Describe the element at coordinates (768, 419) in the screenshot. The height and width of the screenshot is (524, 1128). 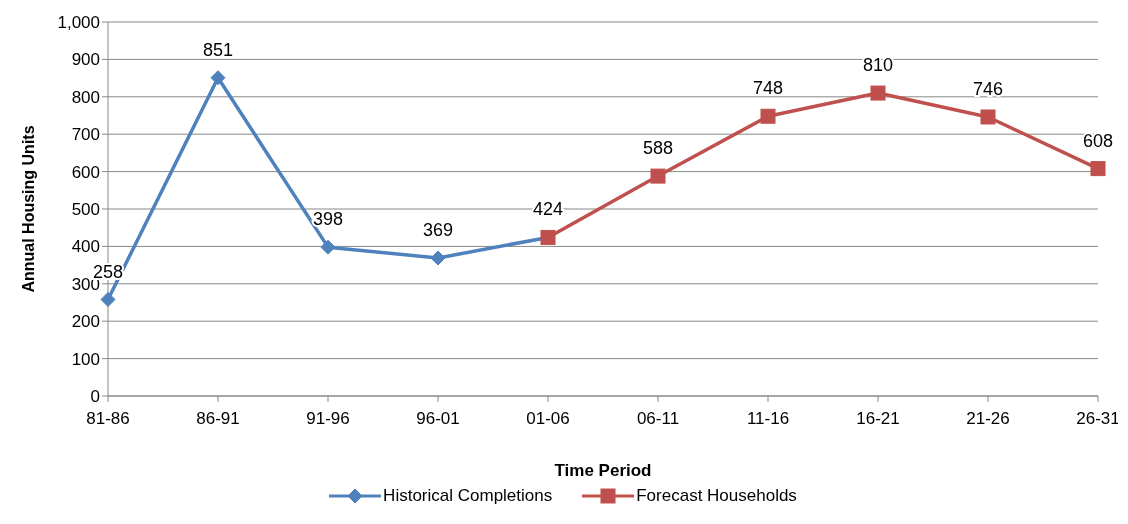
I see `x-tick-label: 11-16` at that location.